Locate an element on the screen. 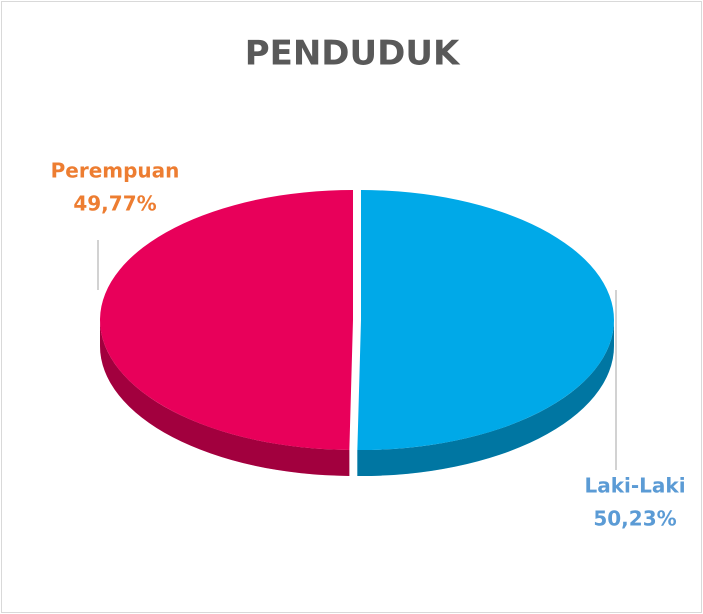 Image resolution: width=703 pixels, height=614 pixels. data-label-name: Laki-Laki is located at coordinates (634, 486).